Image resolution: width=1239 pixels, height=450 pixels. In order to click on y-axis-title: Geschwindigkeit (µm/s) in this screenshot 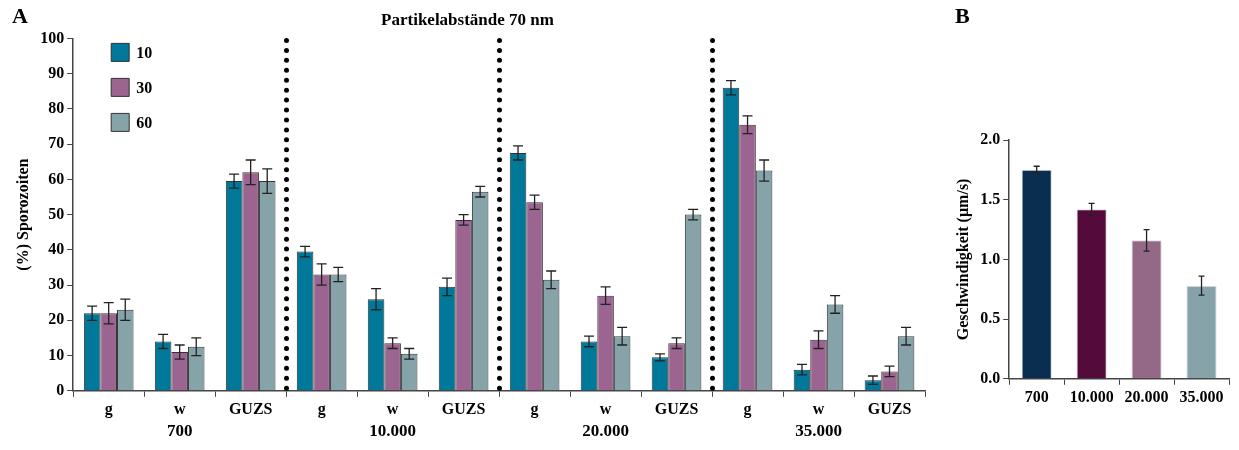, I will do `click(962, 259)`.